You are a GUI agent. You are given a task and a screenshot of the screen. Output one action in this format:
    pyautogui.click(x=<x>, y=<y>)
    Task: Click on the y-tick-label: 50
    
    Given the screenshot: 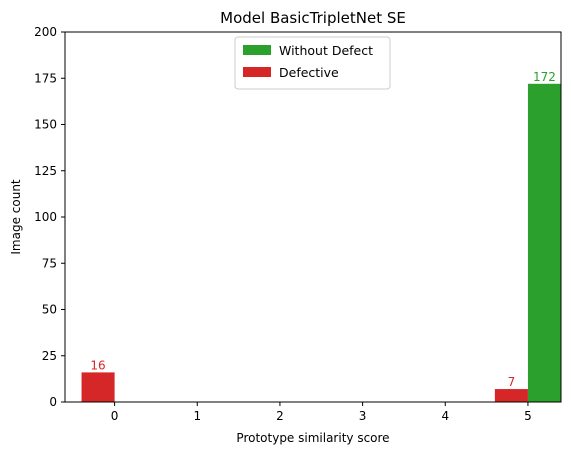 What is the action you would take?
    pyautogui.click(x=49, y=310)
    